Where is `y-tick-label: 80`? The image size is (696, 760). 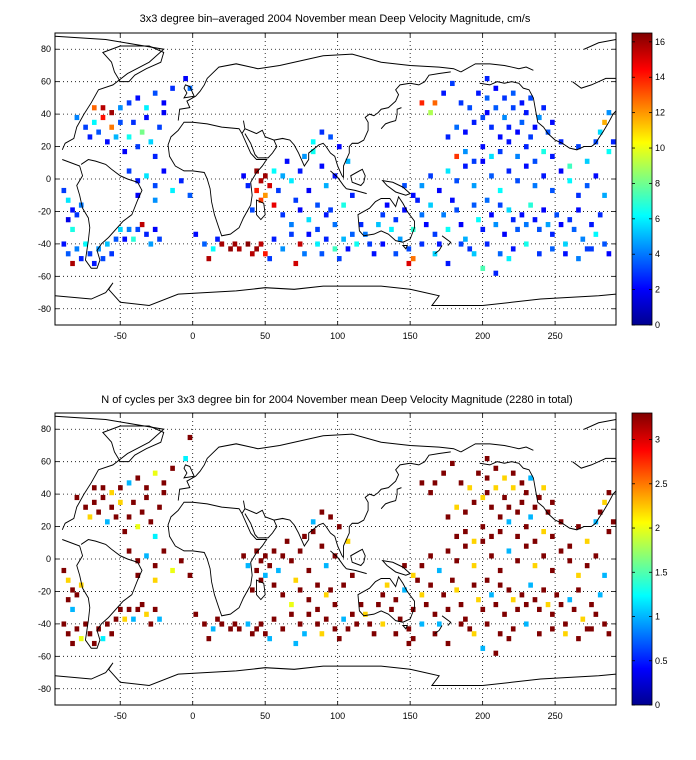 y-tick-label: 80 is located at coordinates (46, 429).